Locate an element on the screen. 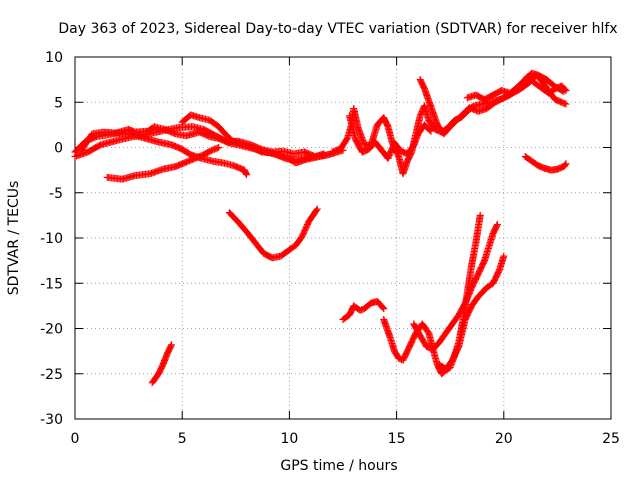 This screenshot has width=640, height=480. y-tick-label: 0 is located at coordinates (58, 149).